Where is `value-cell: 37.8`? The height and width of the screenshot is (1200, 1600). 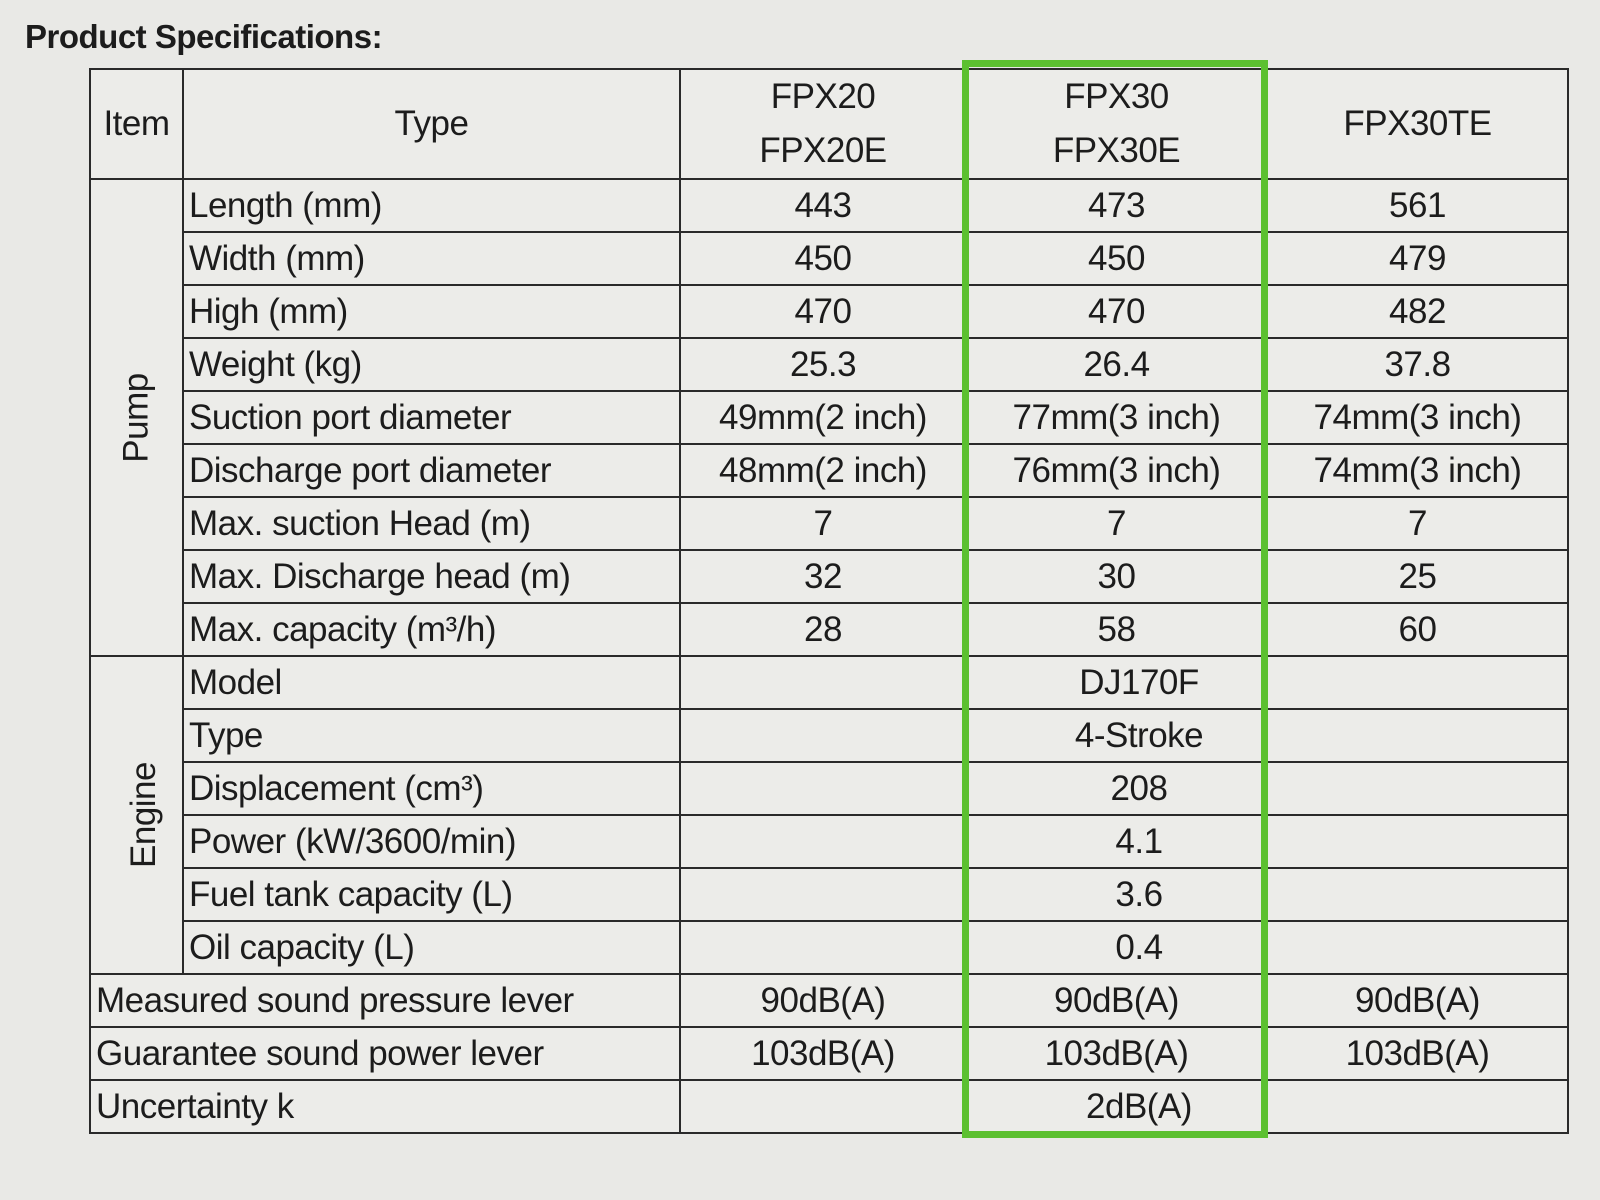 value-cell: 37.8 is located at coordinates (1417, 364).